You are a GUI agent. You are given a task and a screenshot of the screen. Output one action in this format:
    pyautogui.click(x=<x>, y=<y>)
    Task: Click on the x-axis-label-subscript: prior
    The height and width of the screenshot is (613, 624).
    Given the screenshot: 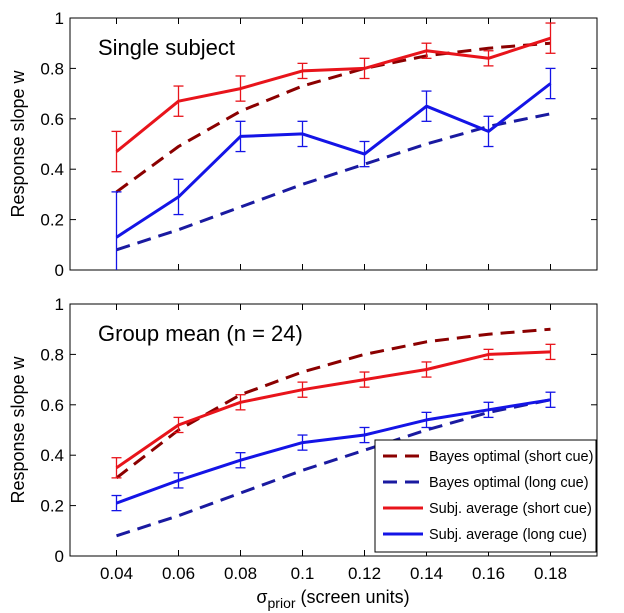 What is the action you would take?
    pyautogui.click(x=282, y=603)
    